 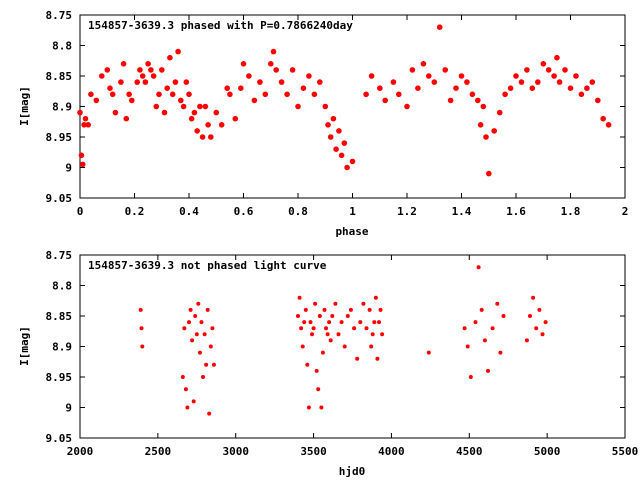 I want to click on x-tick-label: 4500, so click(x=469, y=451).